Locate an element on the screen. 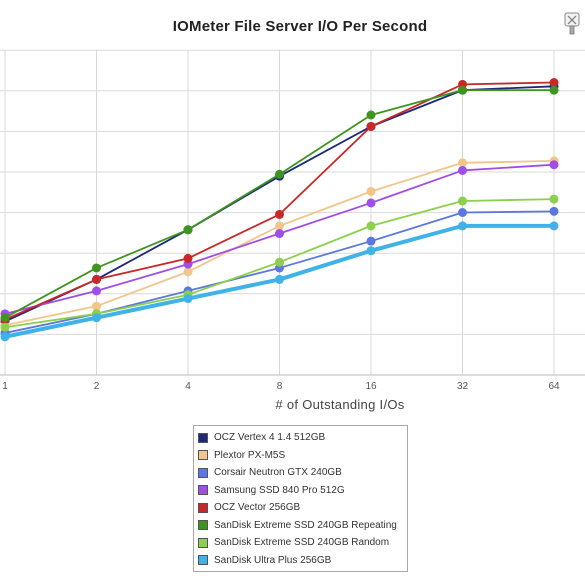  chart-title: IOMeter File Server I/O Per Second is located at coordinates (300, 26).